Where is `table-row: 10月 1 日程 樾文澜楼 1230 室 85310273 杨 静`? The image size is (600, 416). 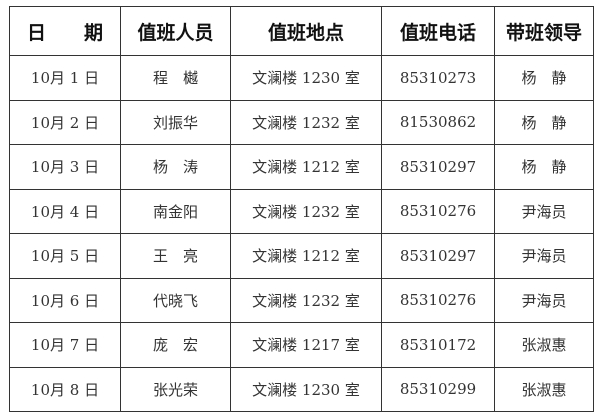
table-row: 10月 1 日程 樾文澜楼 1230 室 85310273 杨 静 is located at coordinates (301, 78).